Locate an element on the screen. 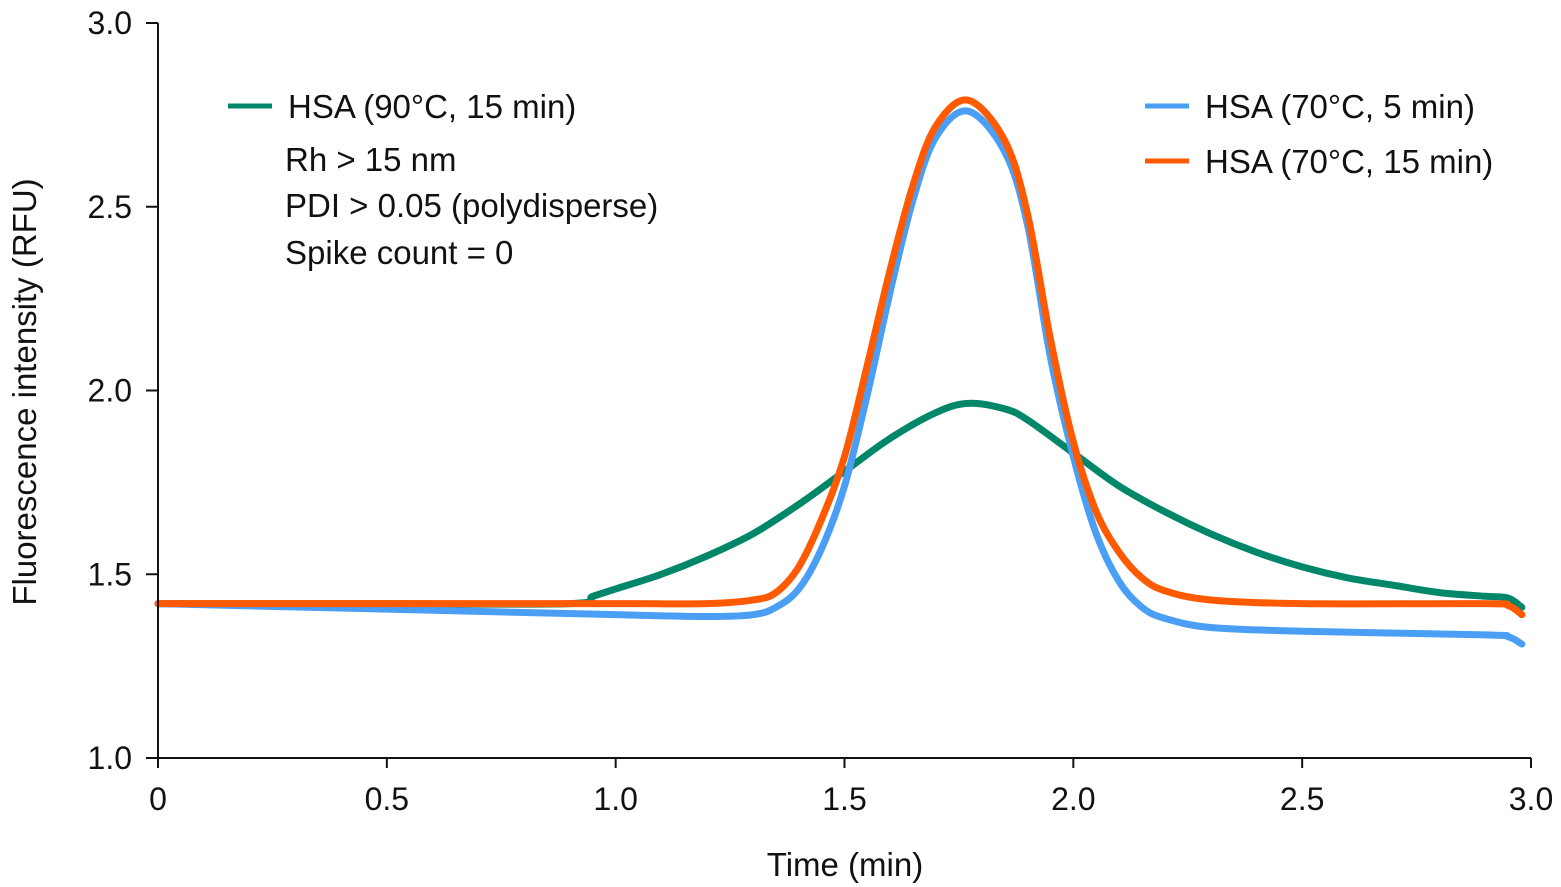 The height and width of the screenshot is (887, 1561). legend-top-right: HSA (70°C, 5 min) HSA (70°C, 15 min) is located at coordinates (1319, 134).